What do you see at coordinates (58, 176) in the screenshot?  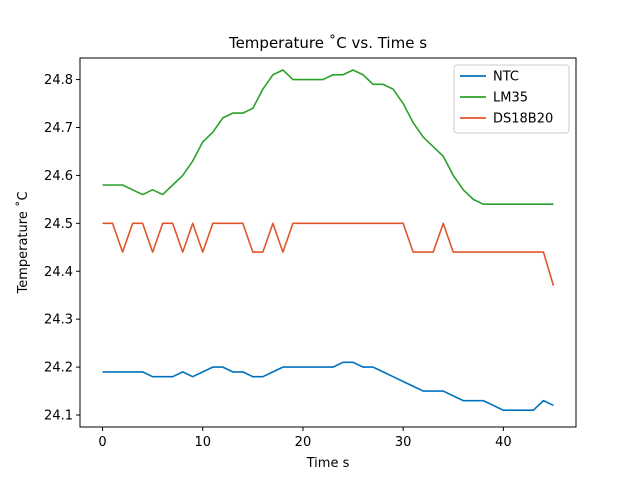 I see `y-tick-label: 24.6` at bounding box center [58, 176].